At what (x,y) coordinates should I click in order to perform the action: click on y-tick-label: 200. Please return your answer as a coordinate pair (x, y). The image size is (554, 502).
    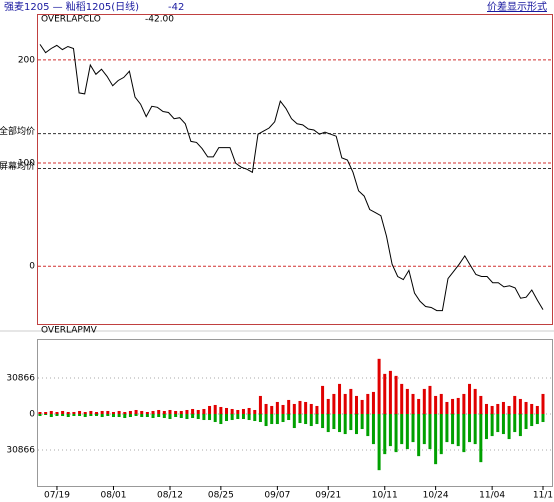
    Looking at the image, I should click on (26, 60).